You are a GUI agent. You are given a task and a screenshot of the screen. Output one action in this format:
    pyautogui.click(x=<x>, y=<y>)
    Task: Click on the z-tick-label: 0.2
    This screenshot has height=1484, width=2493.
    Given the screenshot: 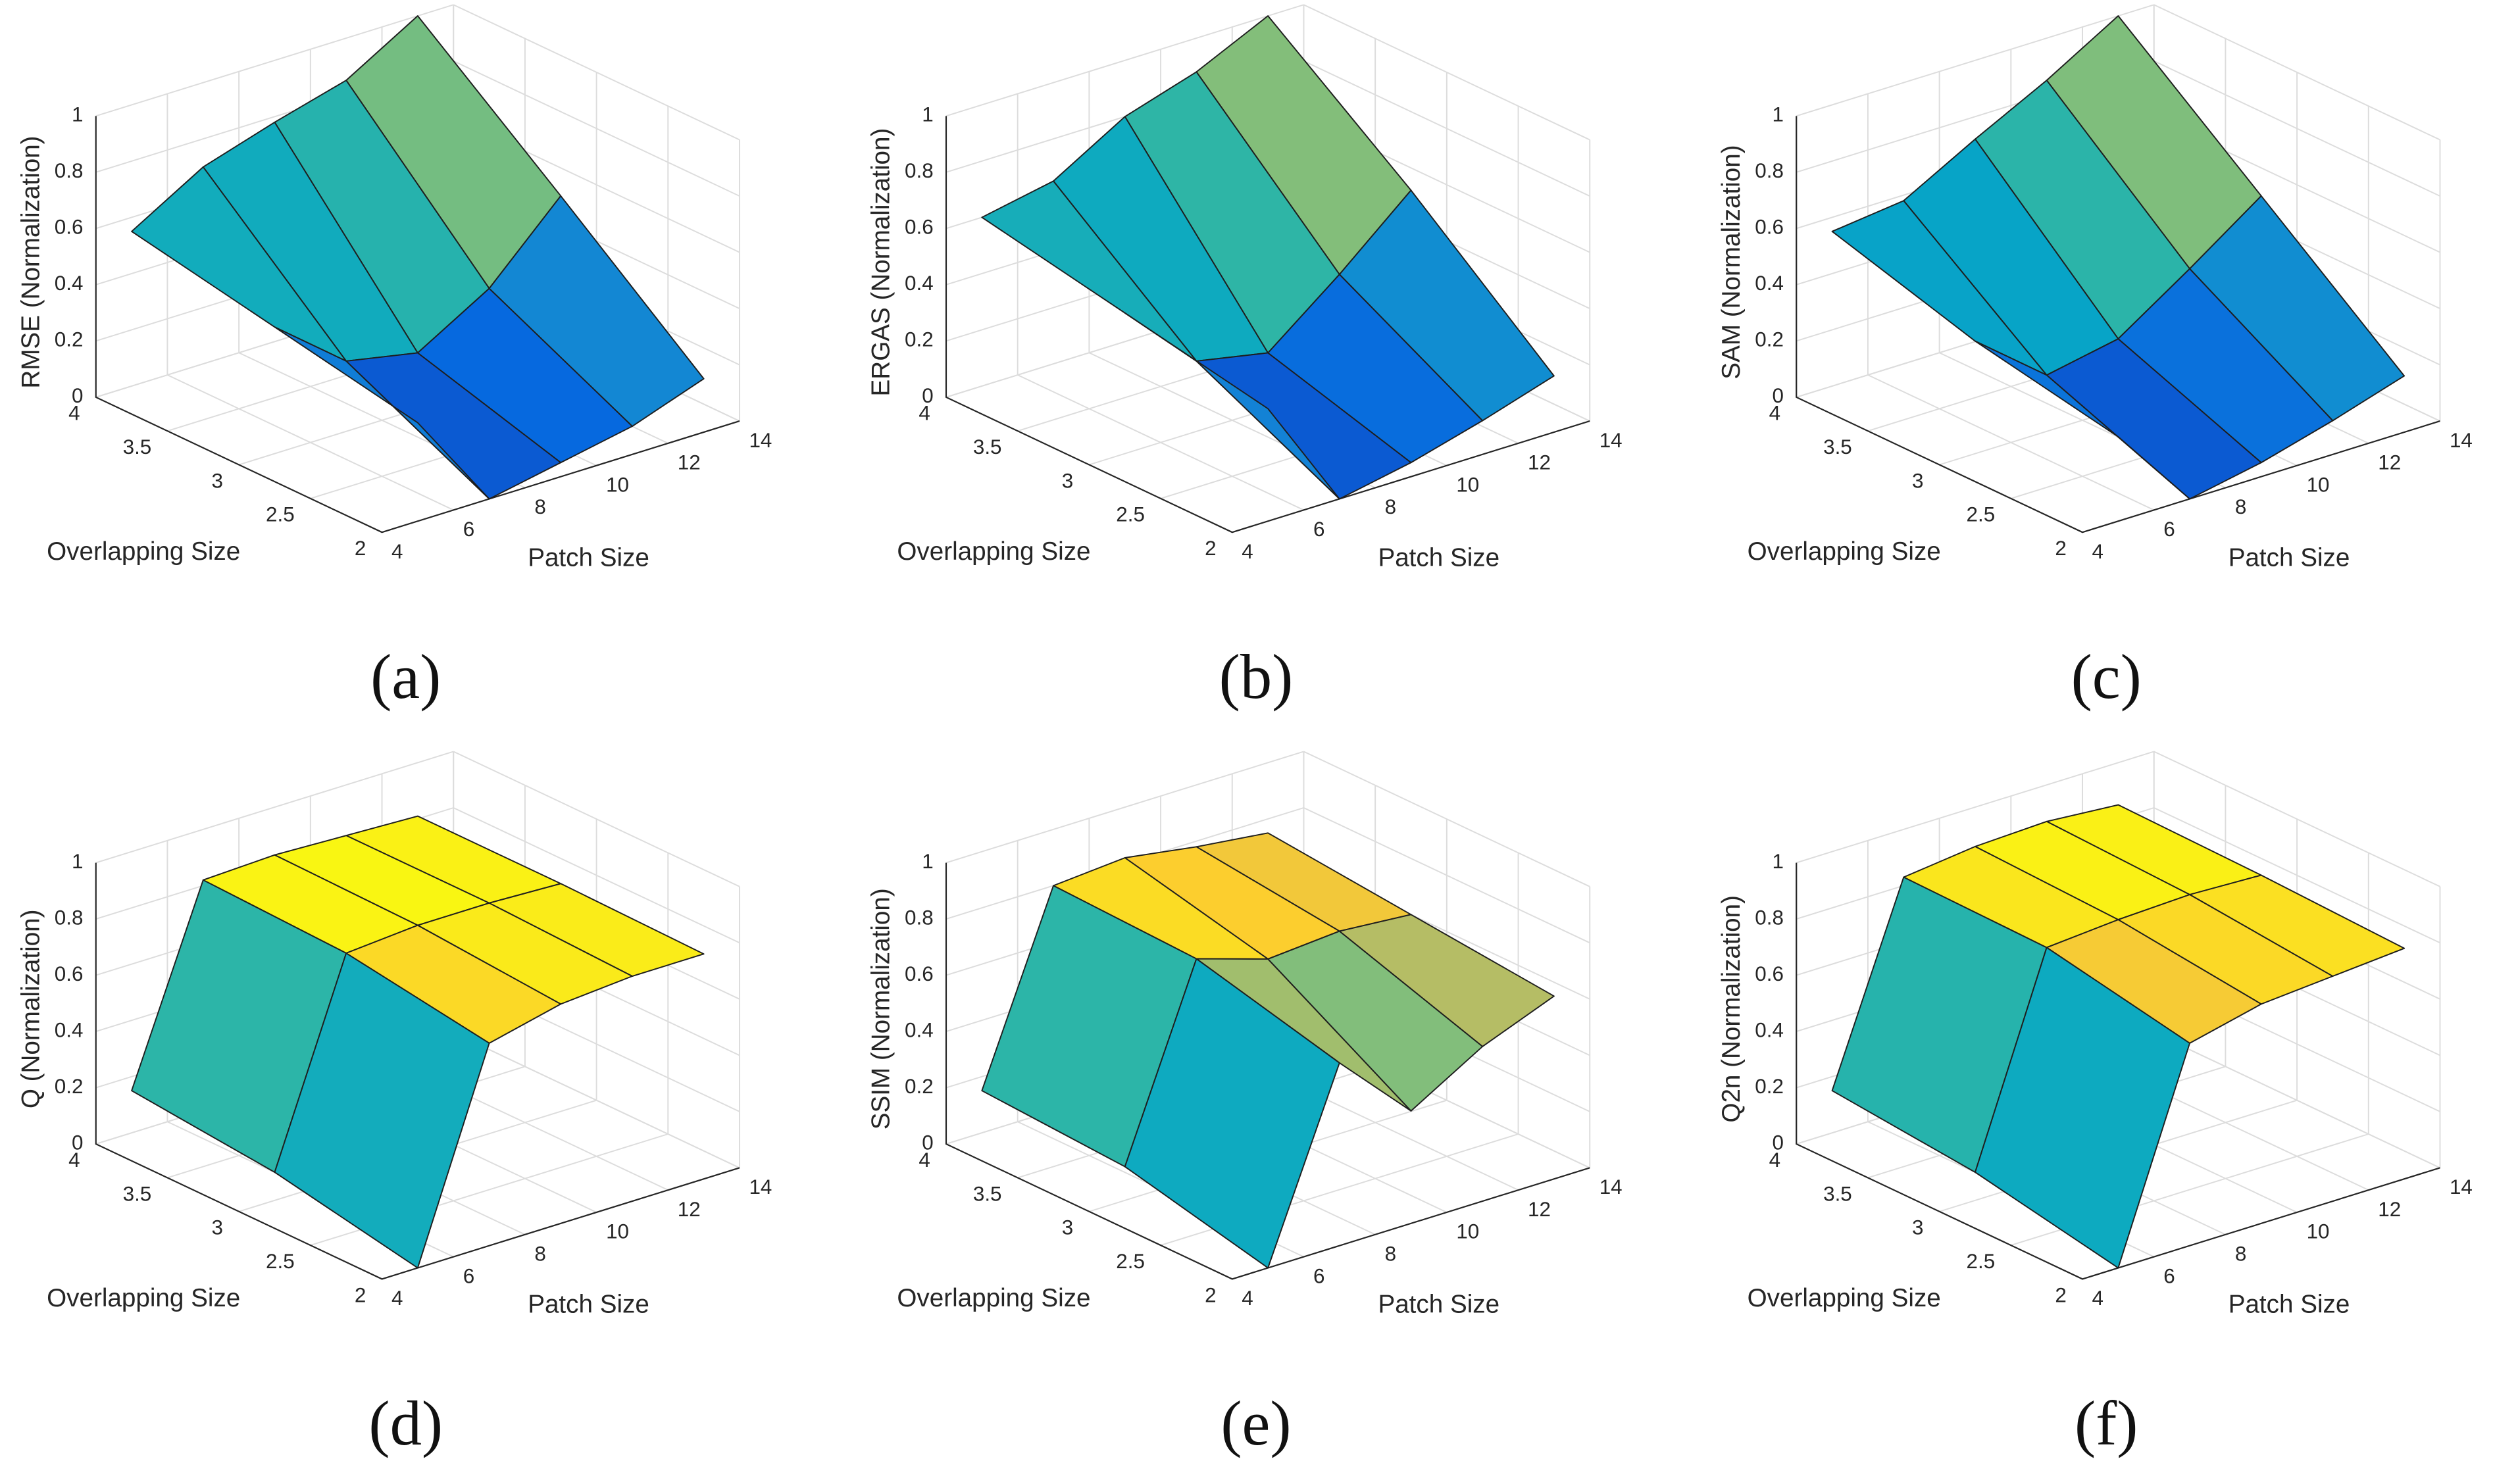 What is the action you would take?
    pyautogui.click(x=1769, y=339)
    